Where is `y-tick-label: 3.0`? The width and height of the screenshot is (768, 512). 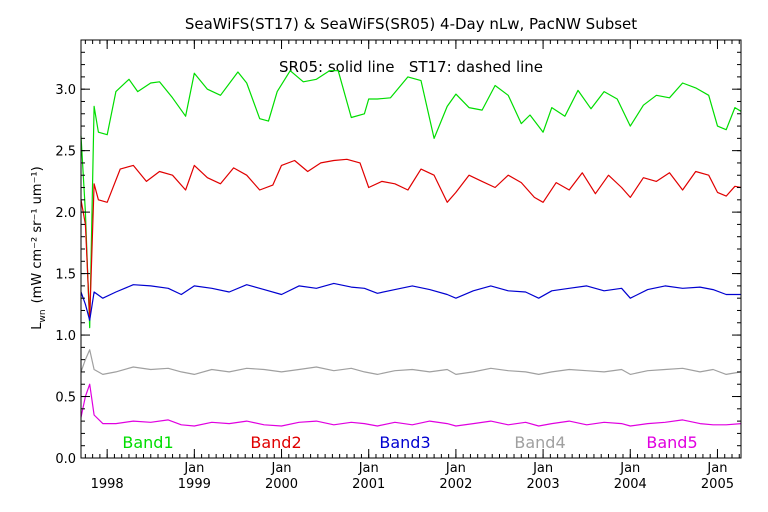 y-tick-label: 3.0 is located at coordinates (65, 90).